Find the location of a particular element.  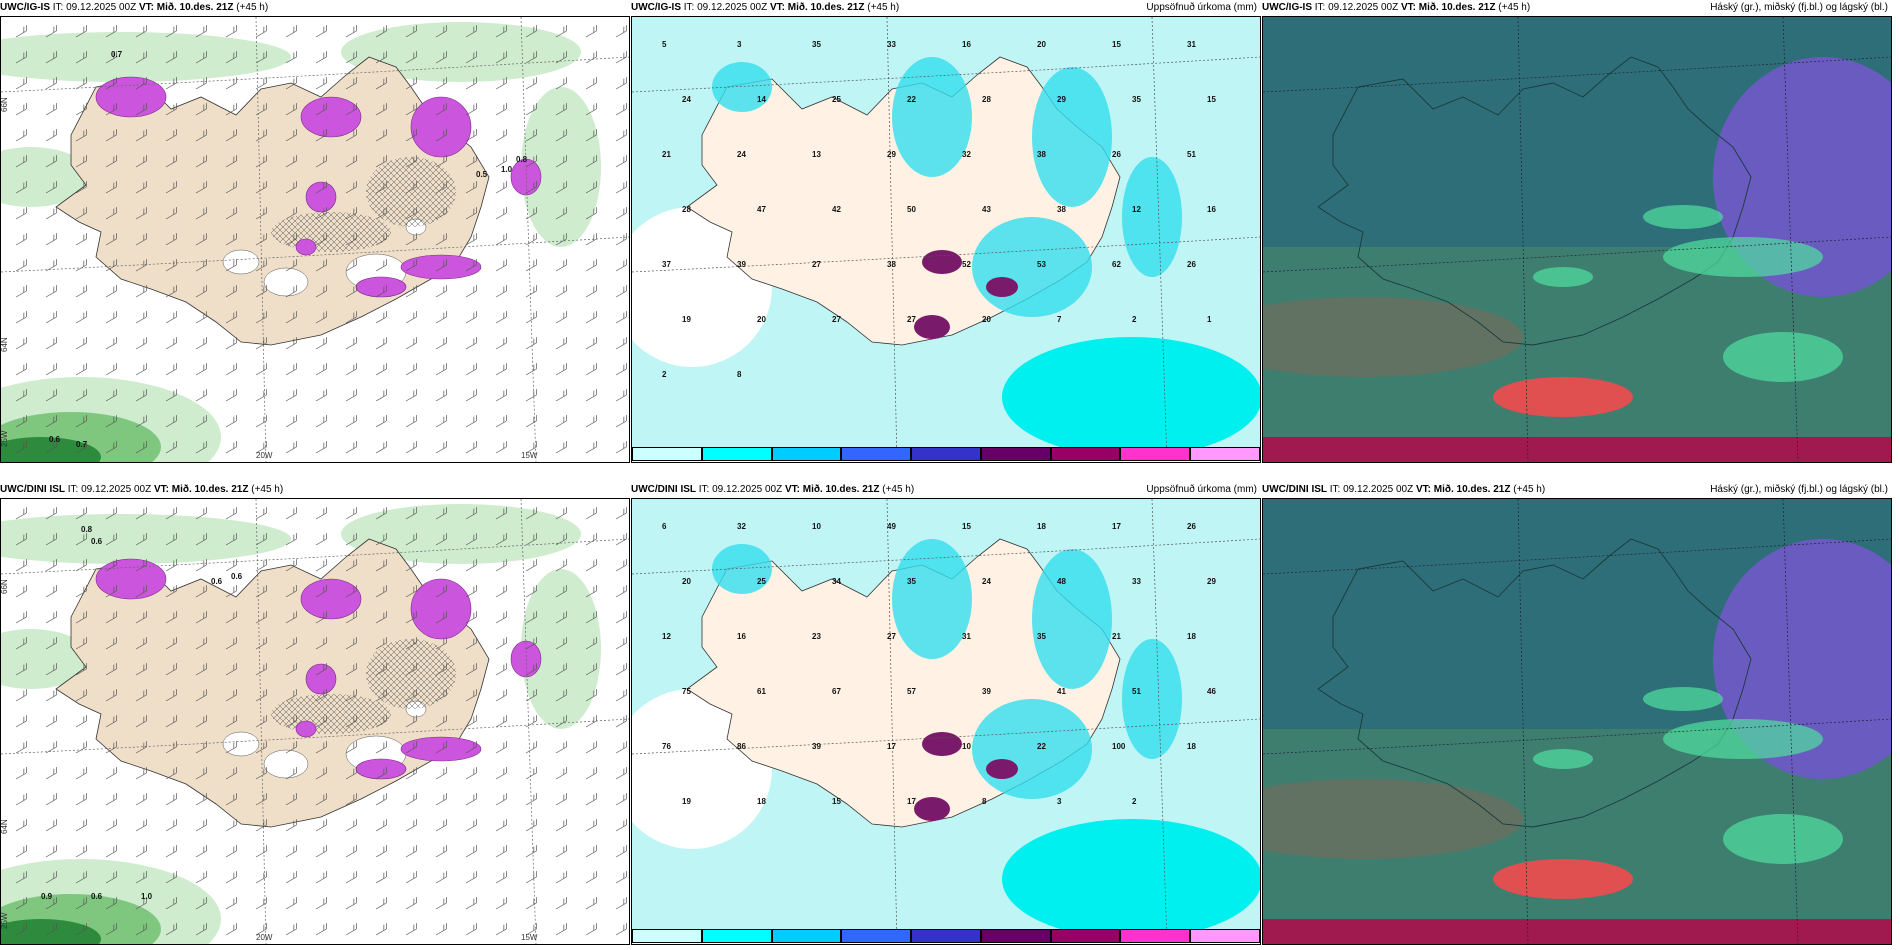

colorbar-label: 200 is located at coordinates (1129, 461).